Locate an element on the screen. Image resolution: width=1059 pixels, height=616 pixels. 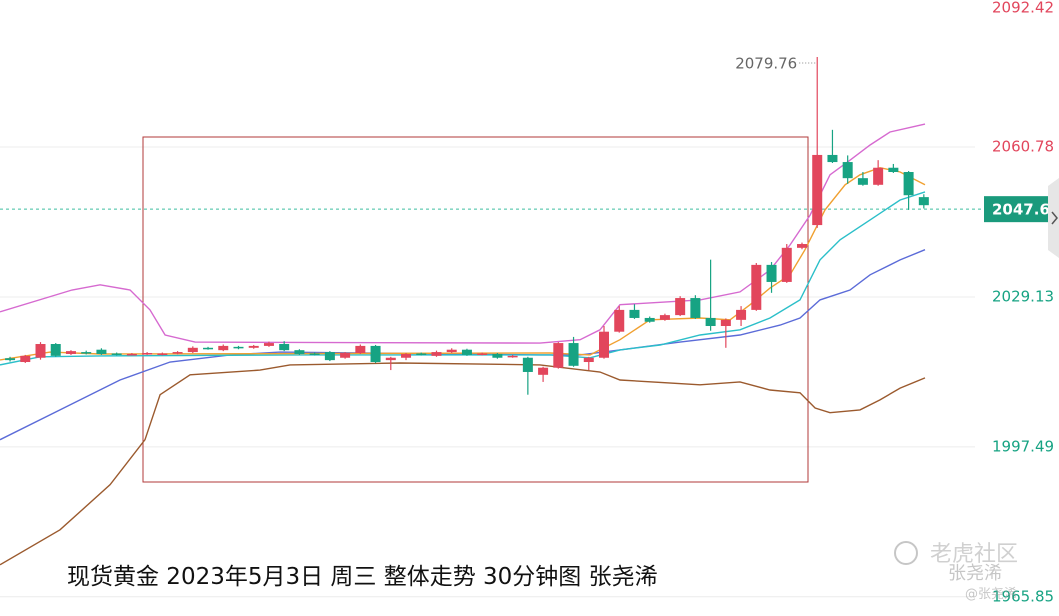
scroll-handle is located at coordinates (1053, 218).